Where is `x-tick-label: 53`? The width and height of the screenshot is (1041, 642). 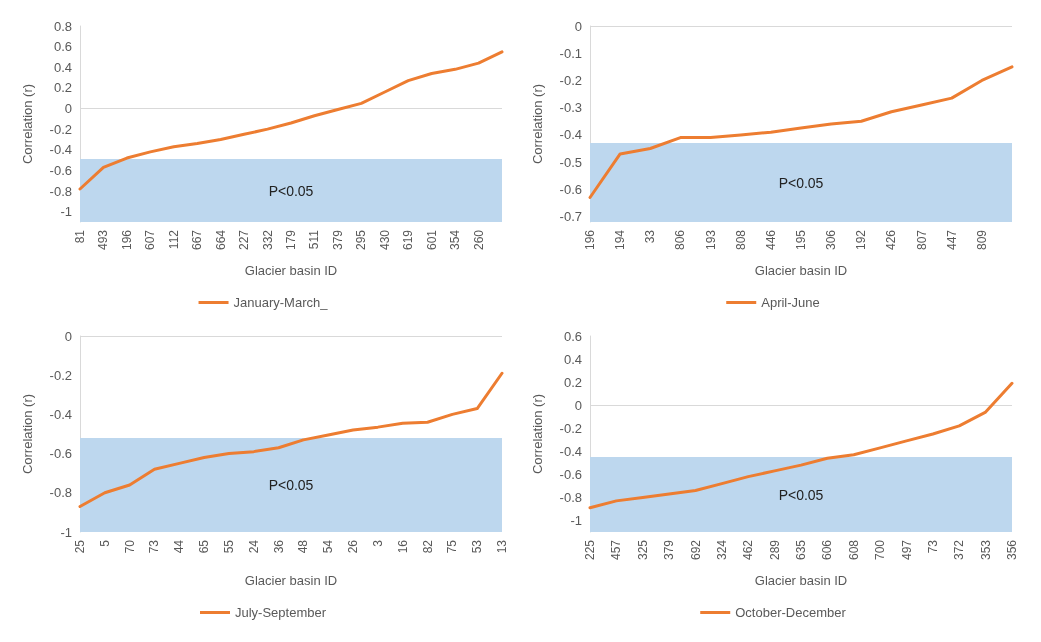 x-tick-label: 53 is located at coordinates (477, 546).